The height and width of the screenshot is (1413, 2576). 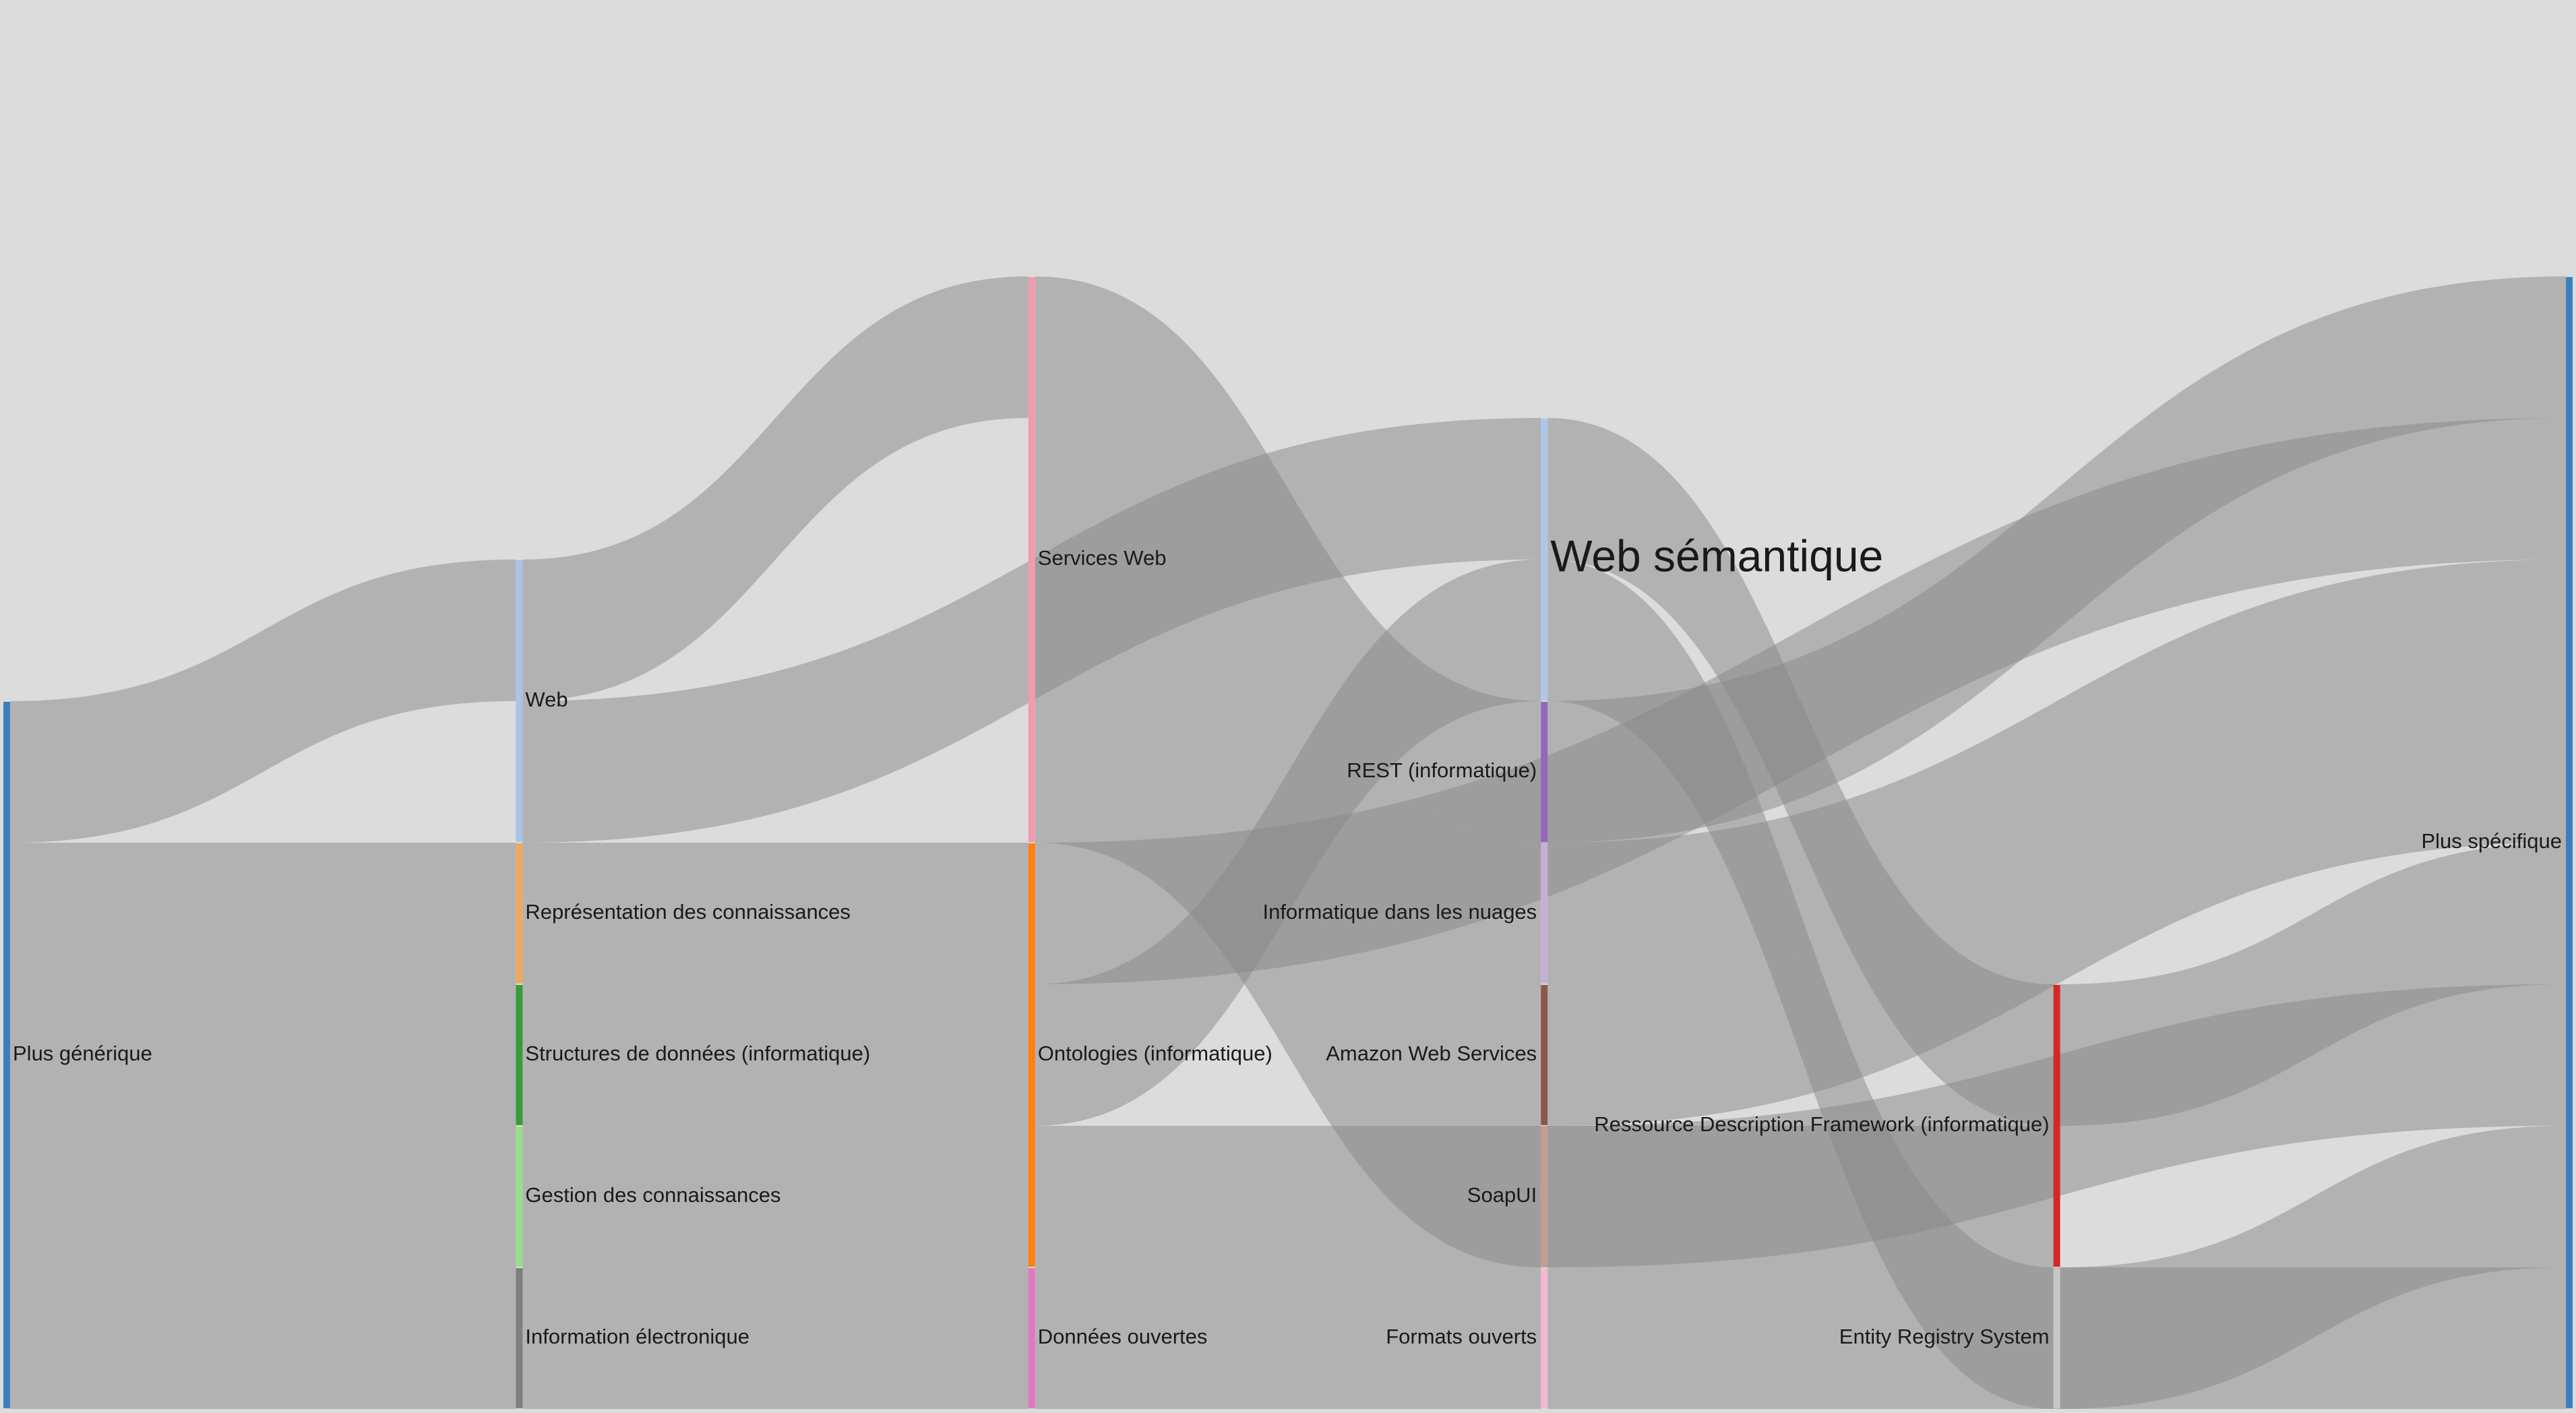 I want to click on node-label-ontologies: Ontologies (informatique), so click(x=1155, y=1053).